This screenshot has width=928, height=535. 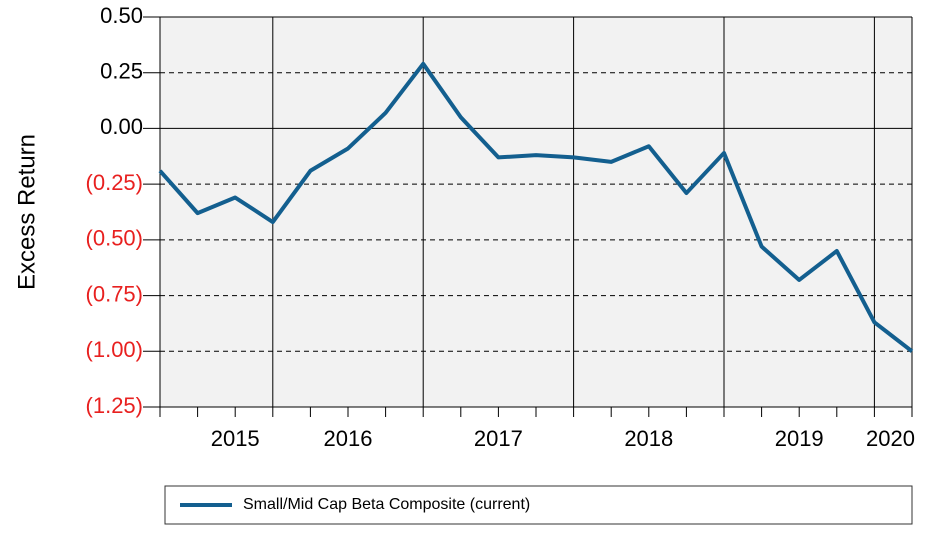 What do you see at coordinates (386, 504) in the screenshot?
I see `legend-label: Small/Mid Cap Beta Composite (current)` at bounding box center [386, 504].